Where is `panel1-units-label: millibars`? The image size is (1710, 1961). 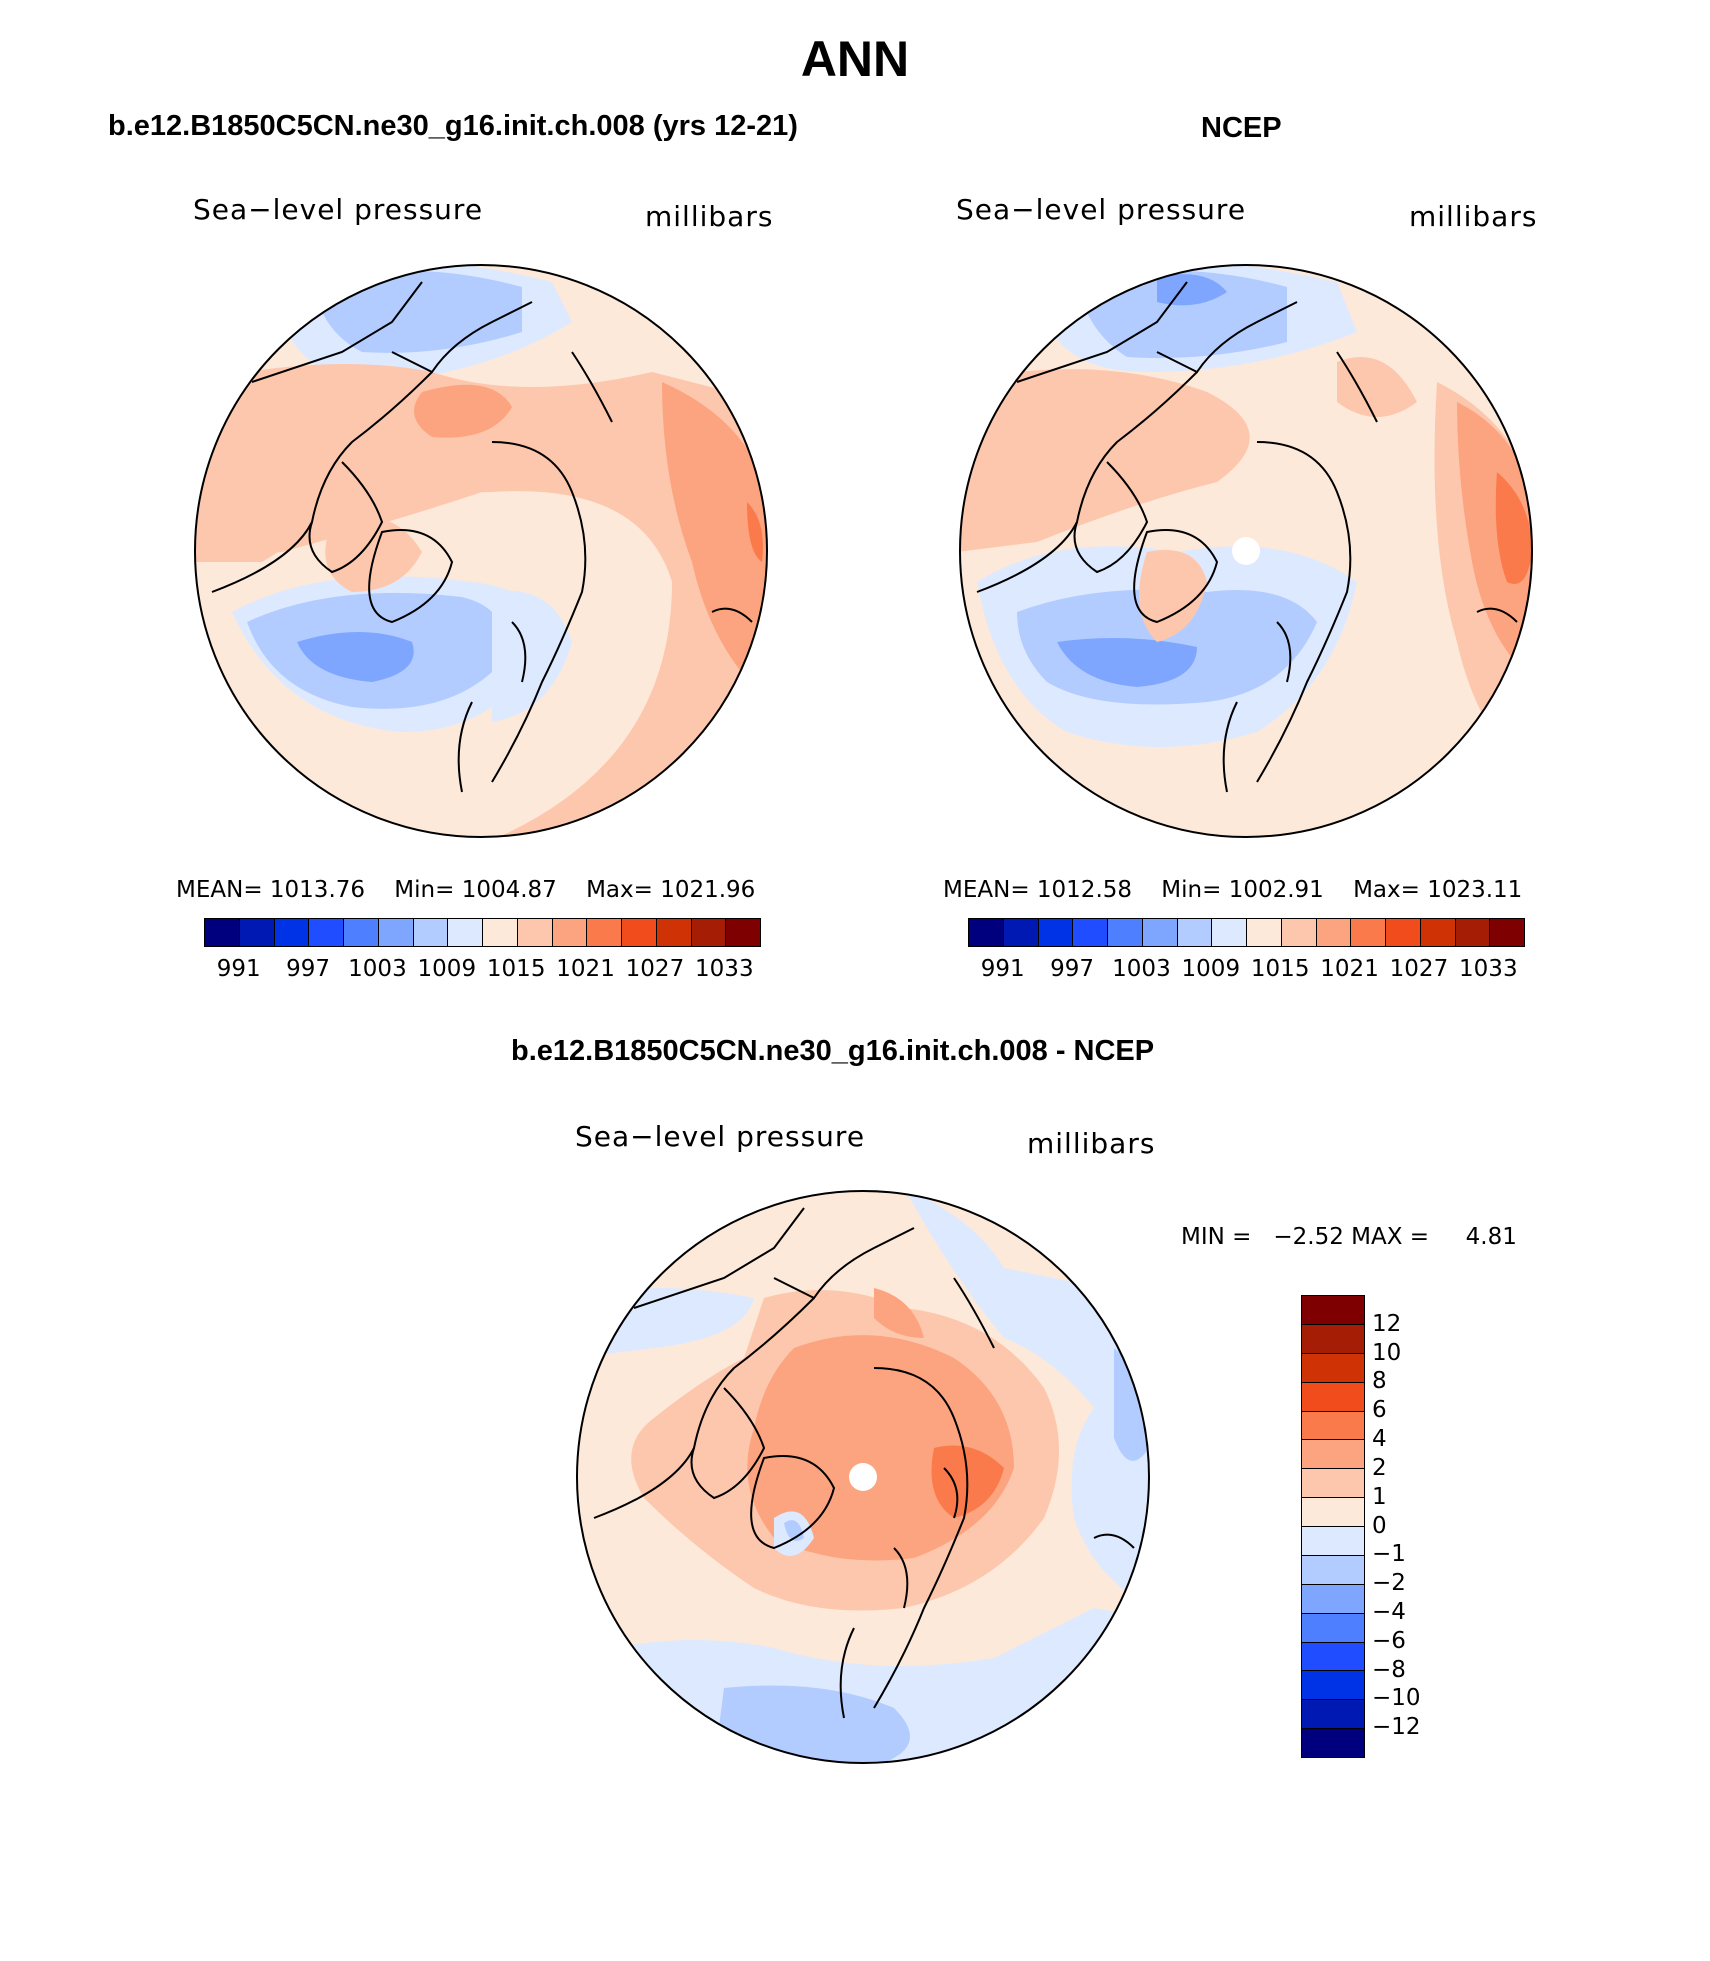
panel1-units-label: millibars is located at coordinates (709, 216).